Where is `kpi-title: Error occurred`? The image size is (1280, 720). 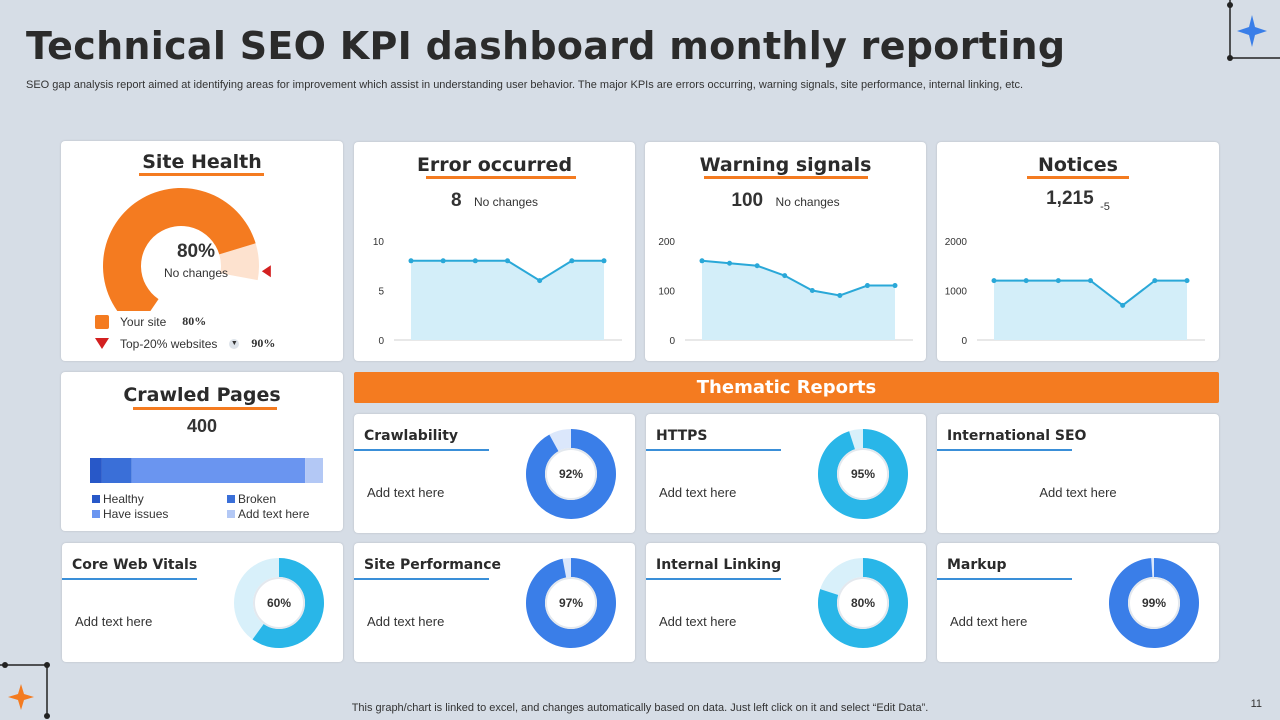
kpi-title: Error occurred is located at coordinates (494, 165).